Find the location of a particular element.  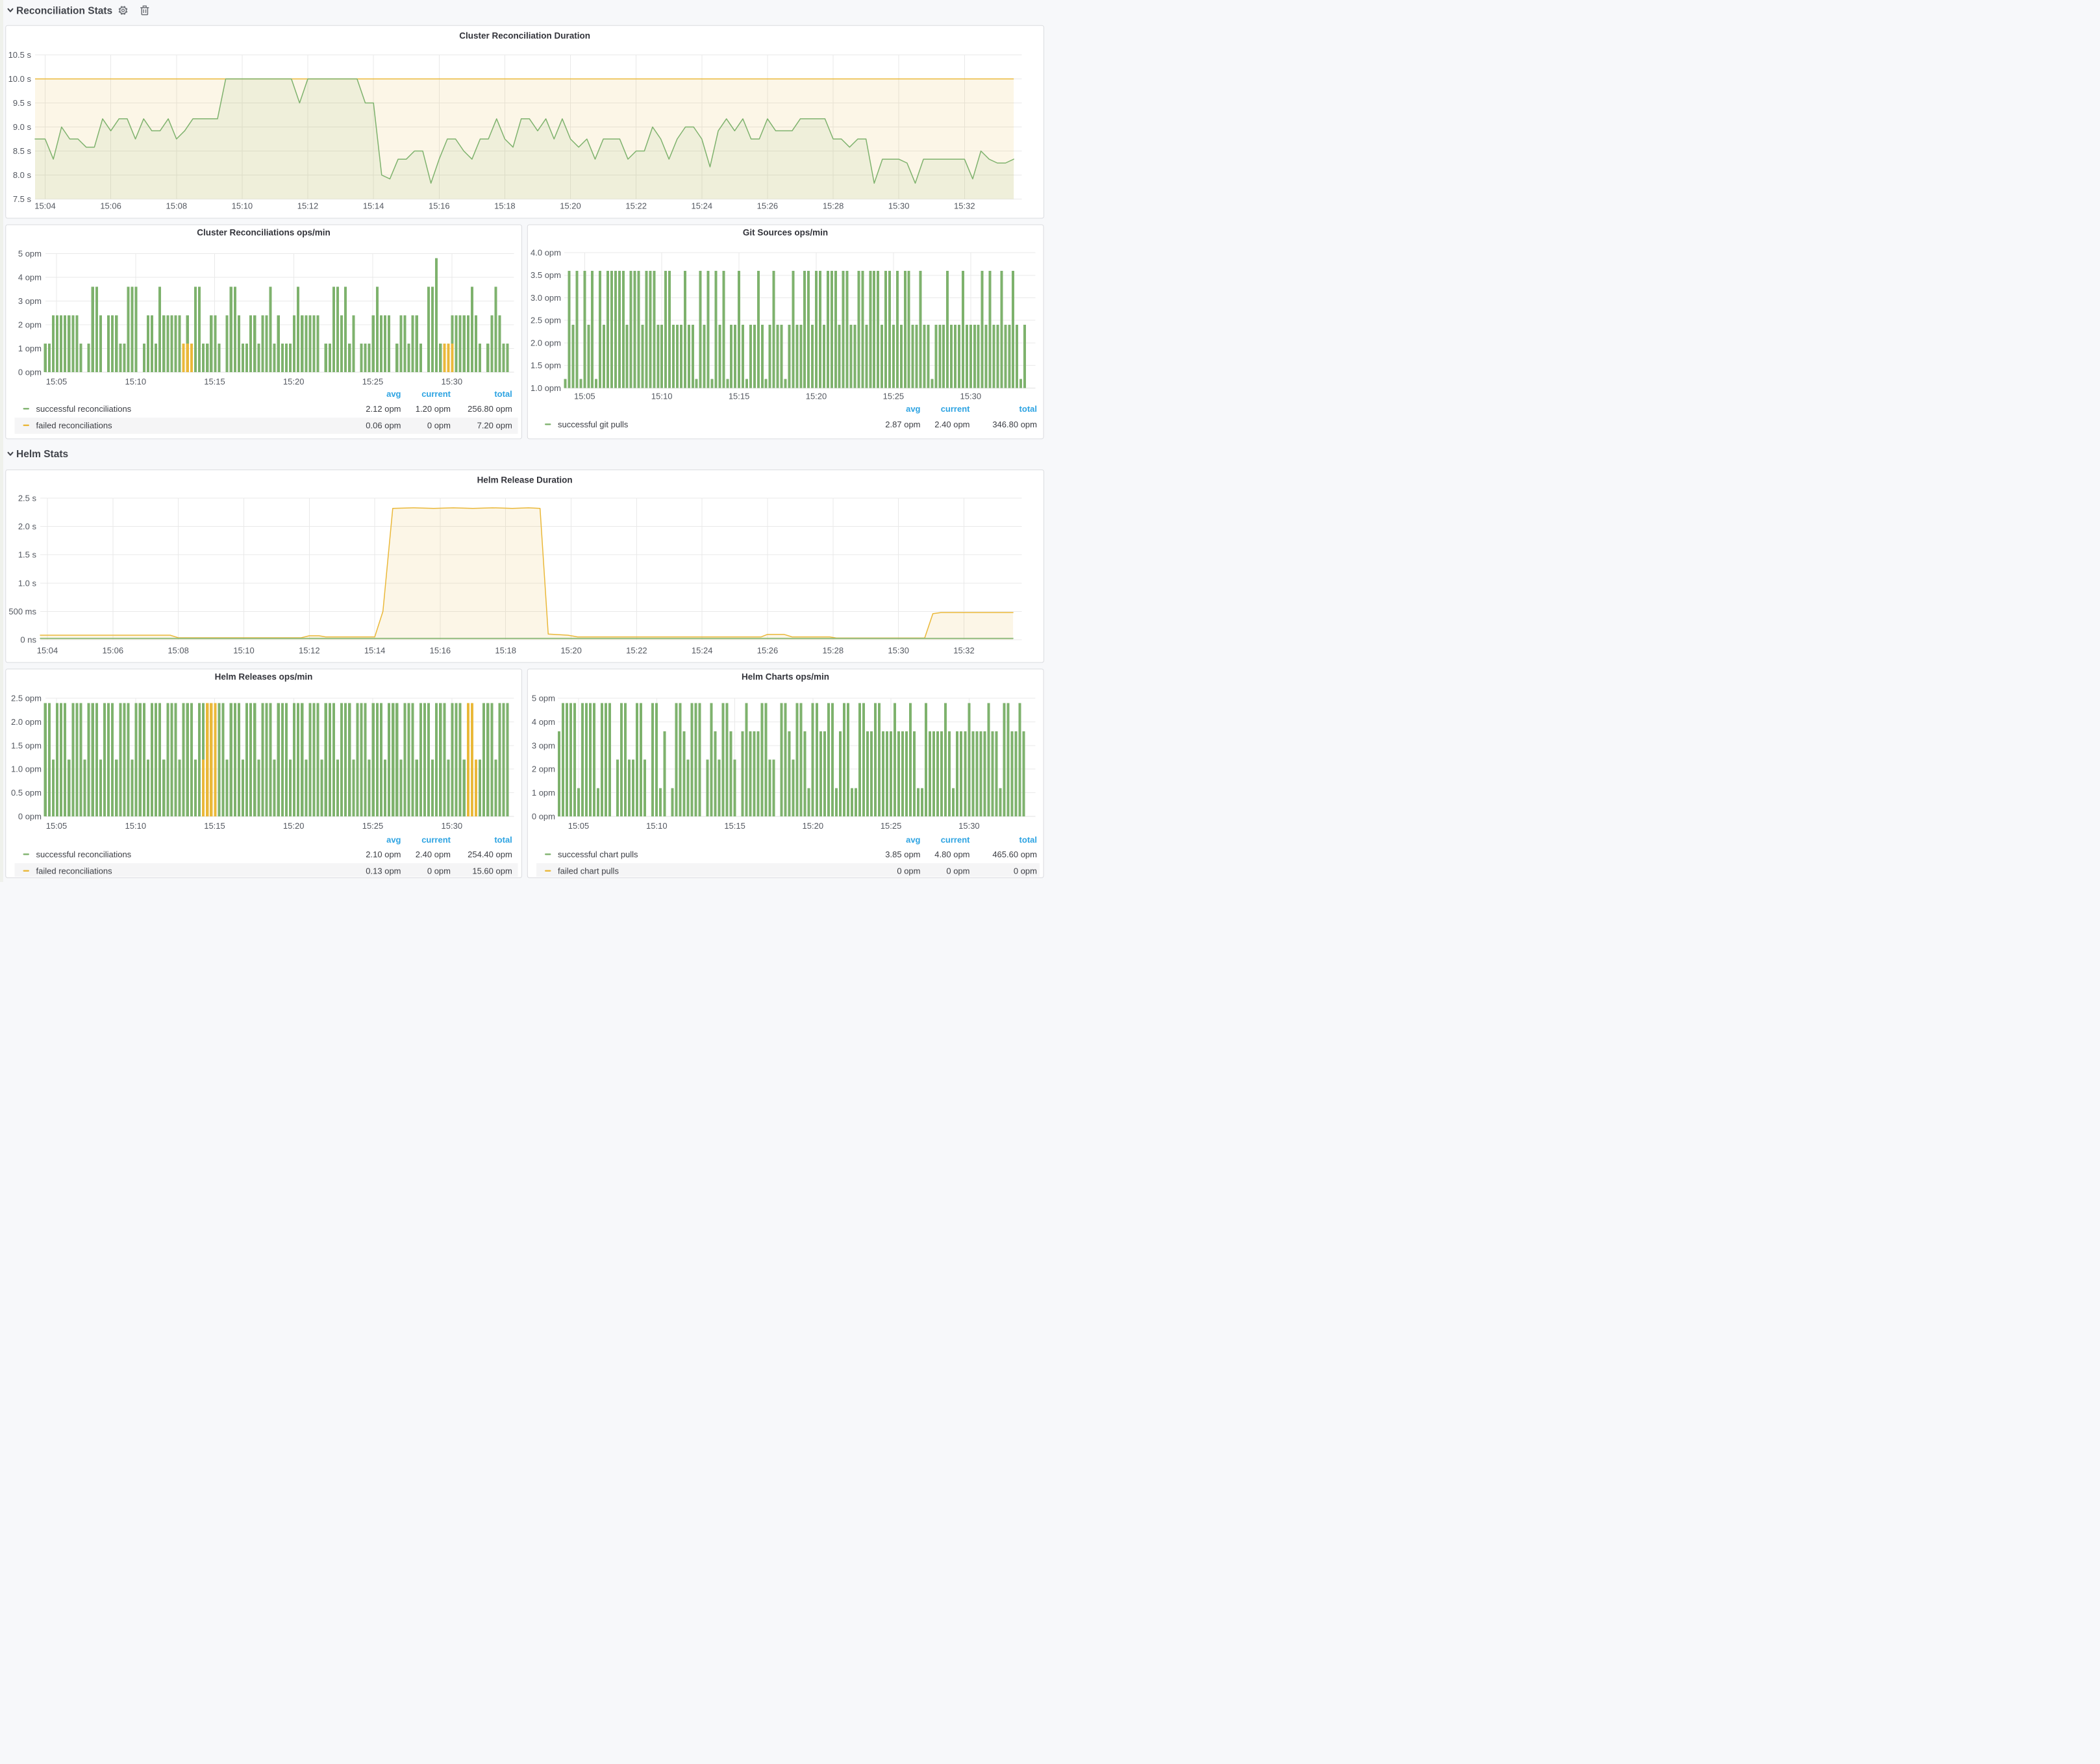

svg-text: 2.10 opm is located at coordinates (383, 854).